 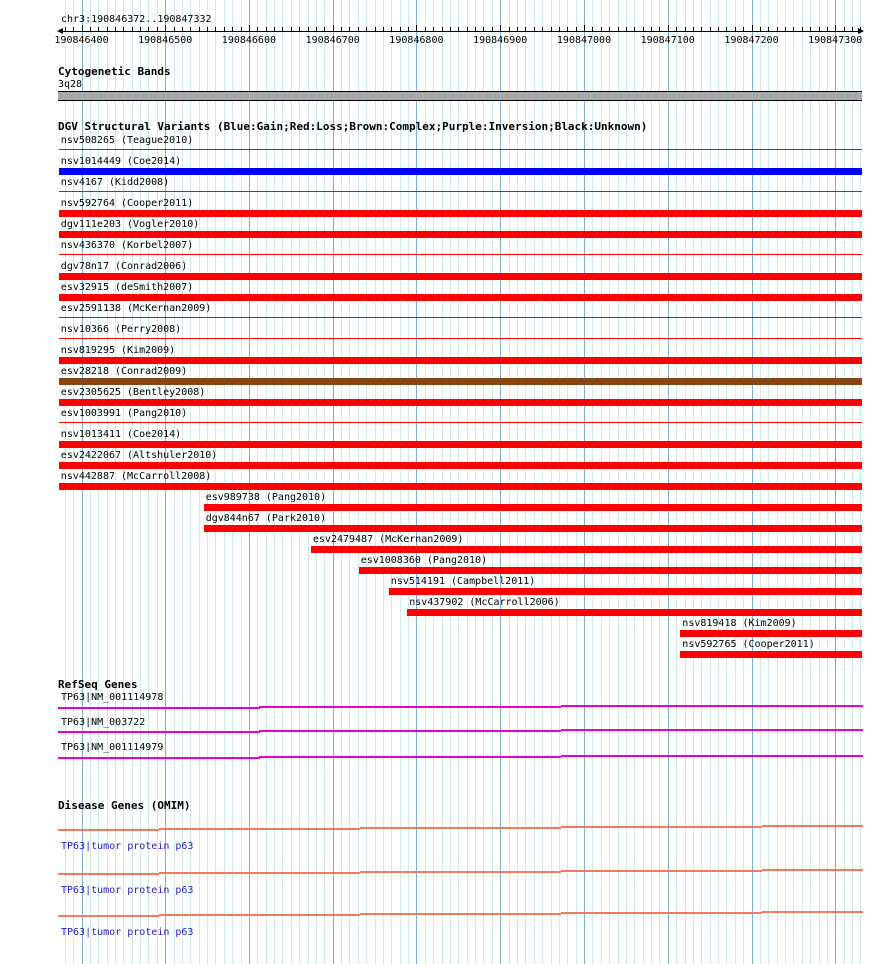 What do you see at coordinates (127, 287) in the screenshot?
I see `variant-label: esv32915 (deSmith2007)` at bounding box center [127, 287].